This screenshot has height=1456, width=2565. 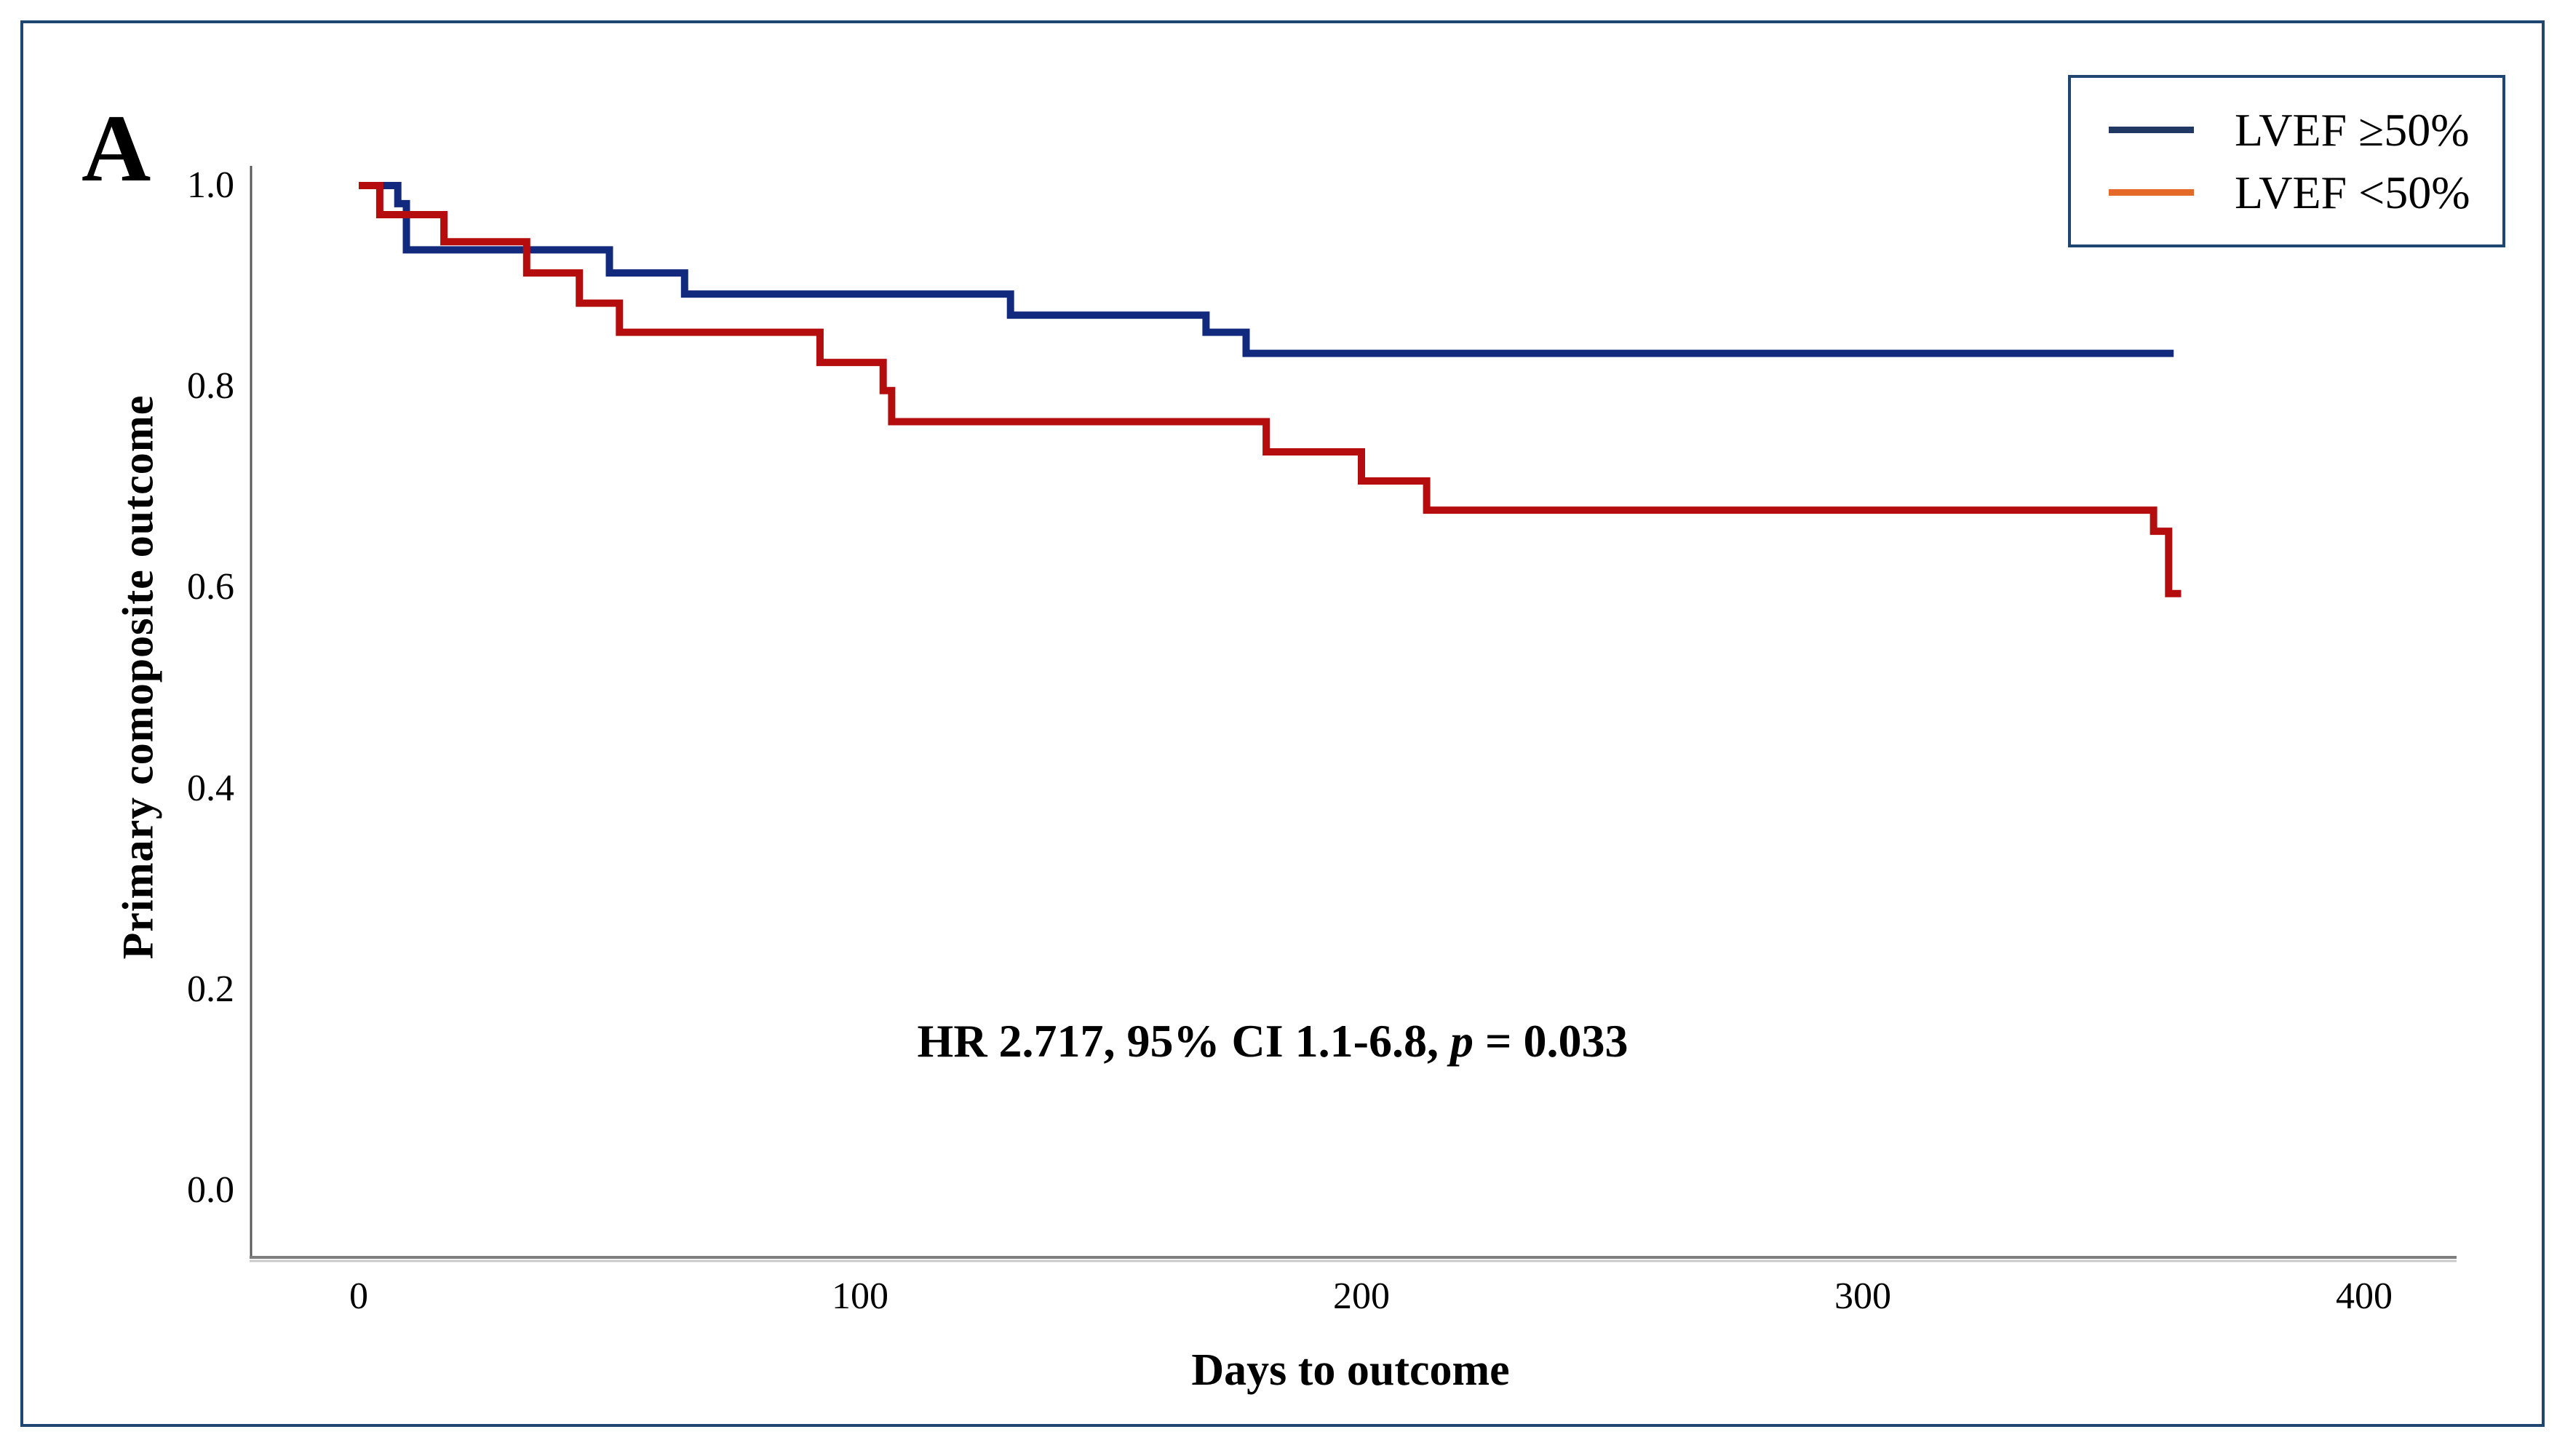 What do you see at coordinates (211, 386) in the screenshot?
I see `y-tick-label: 0.8` at bounding box center [211, 386].